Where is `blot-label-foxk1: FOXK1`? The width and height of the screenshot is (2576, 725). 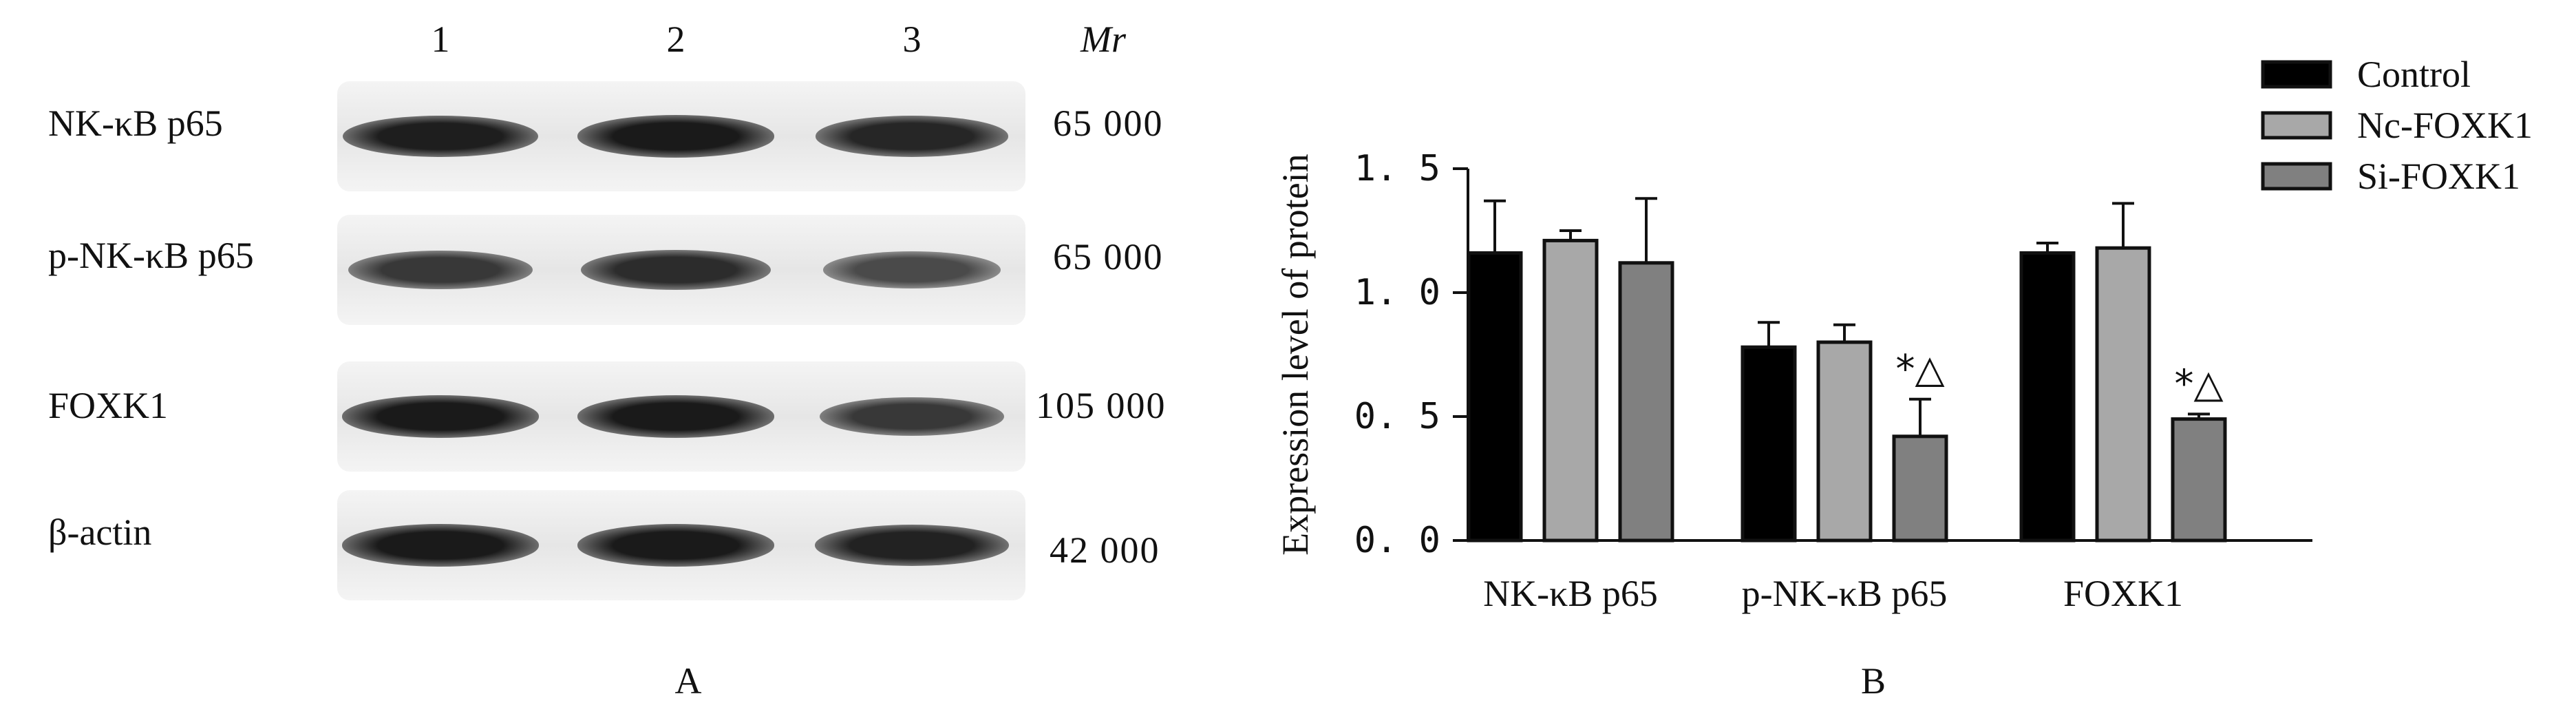
blot-label-foxk1: FOXK1 is located at coordinates (108, 405).